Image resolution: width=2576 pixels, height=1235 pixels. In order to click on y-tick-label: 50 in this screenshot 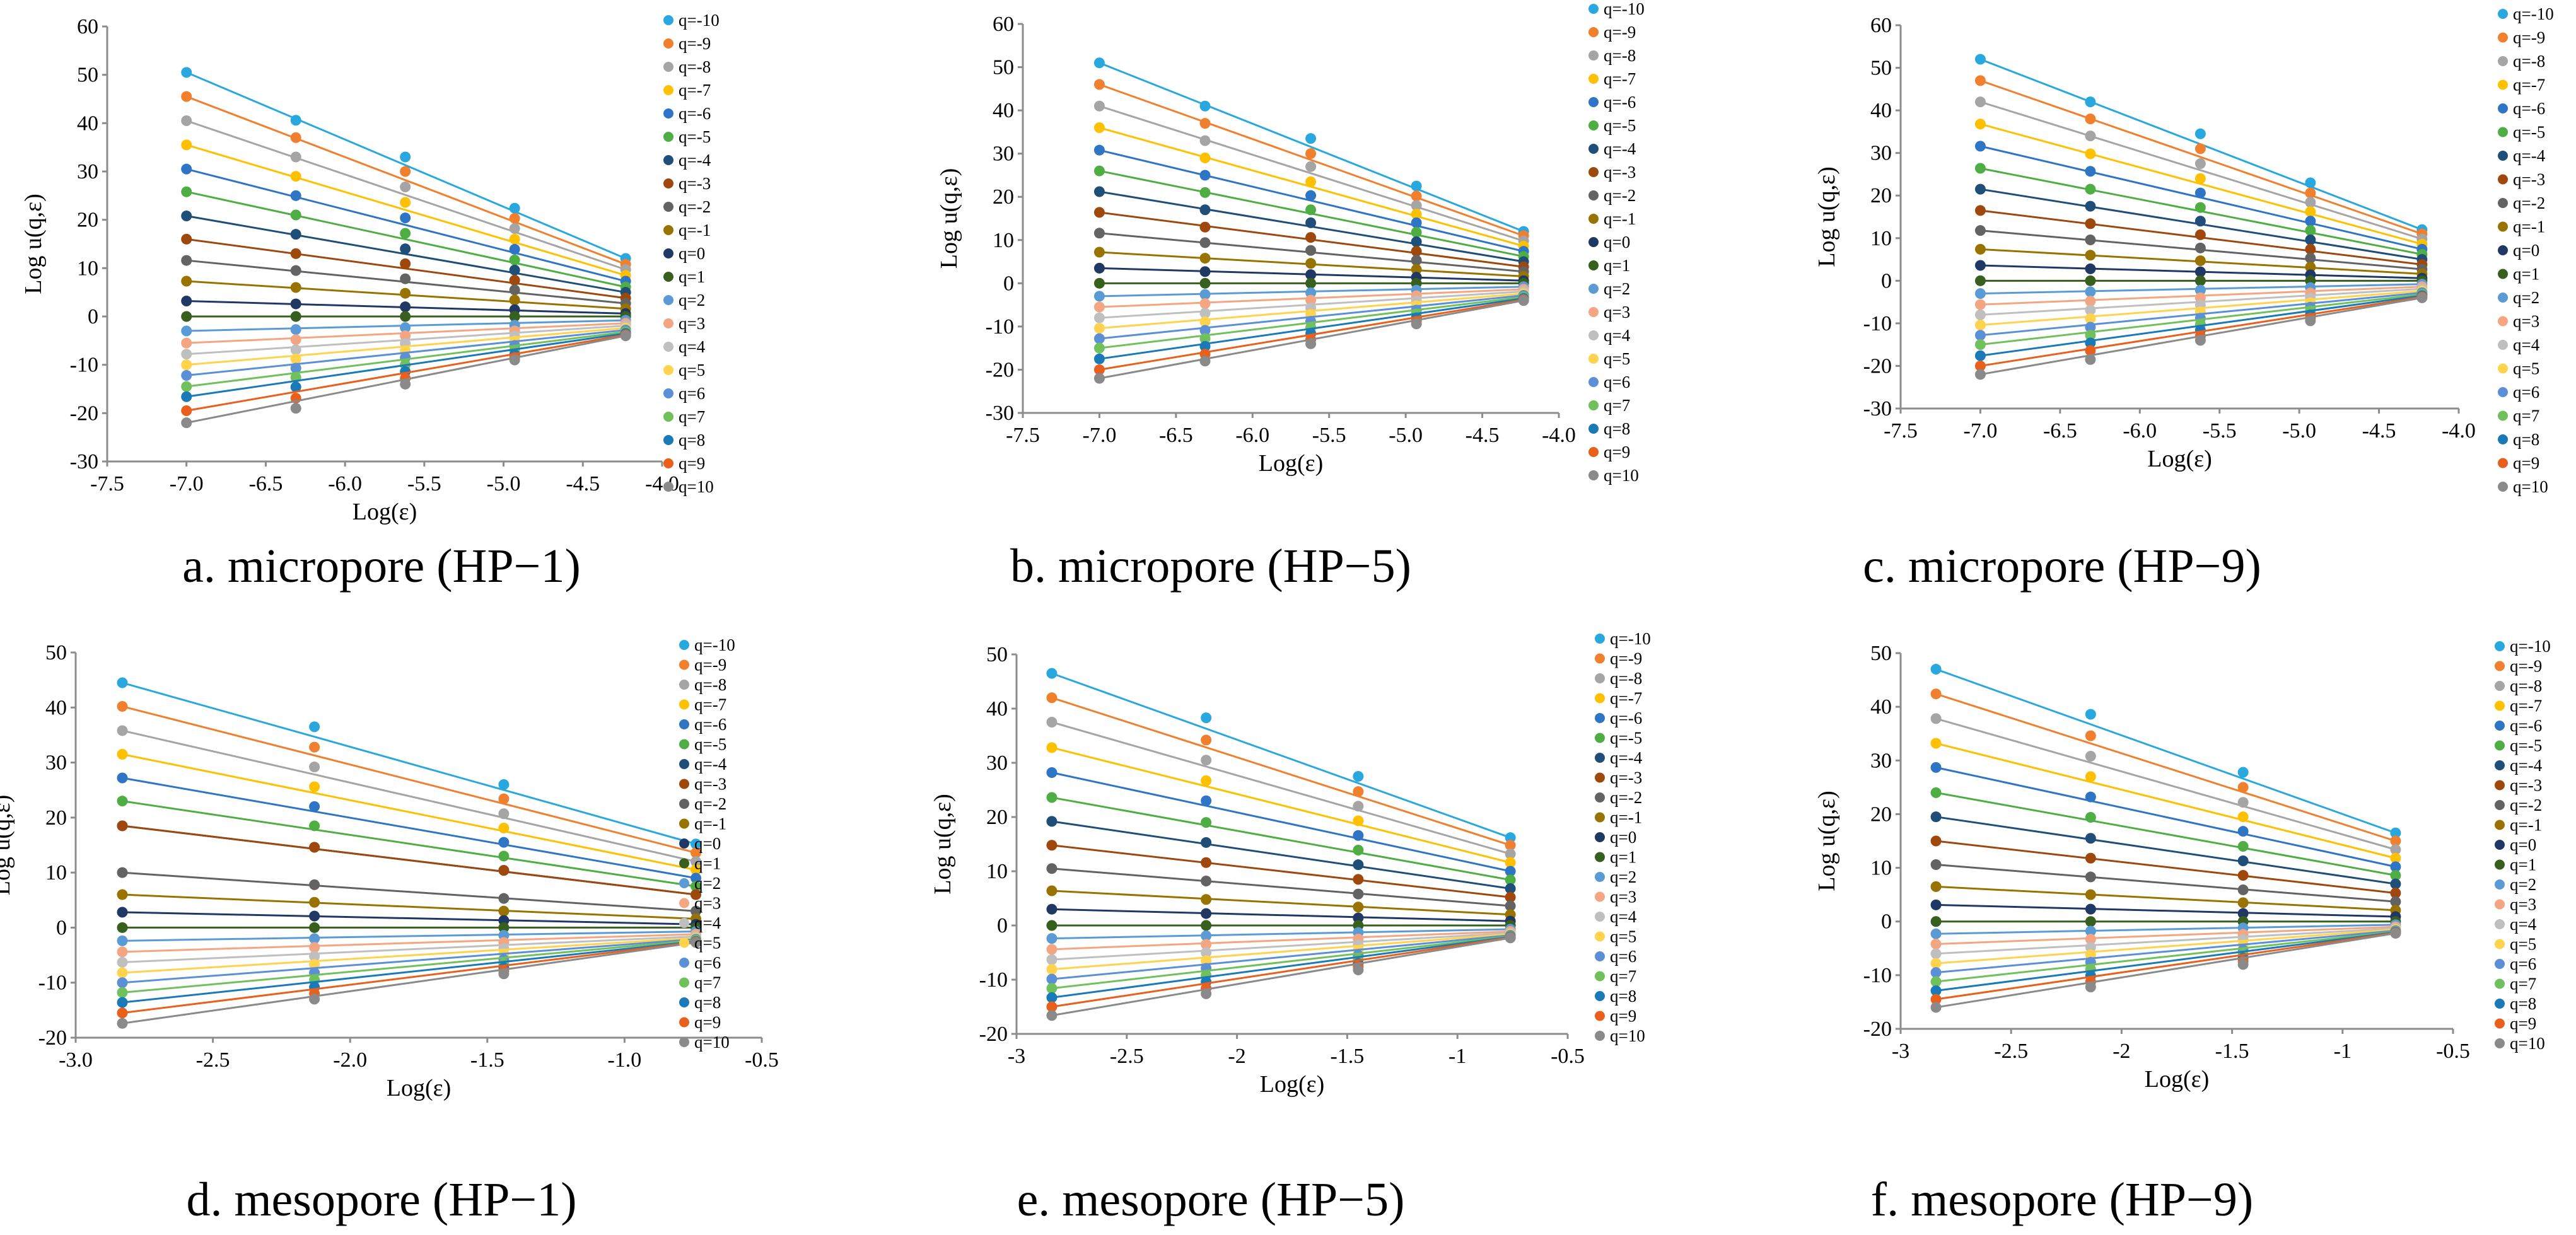, I will do `click(997, 654)`.